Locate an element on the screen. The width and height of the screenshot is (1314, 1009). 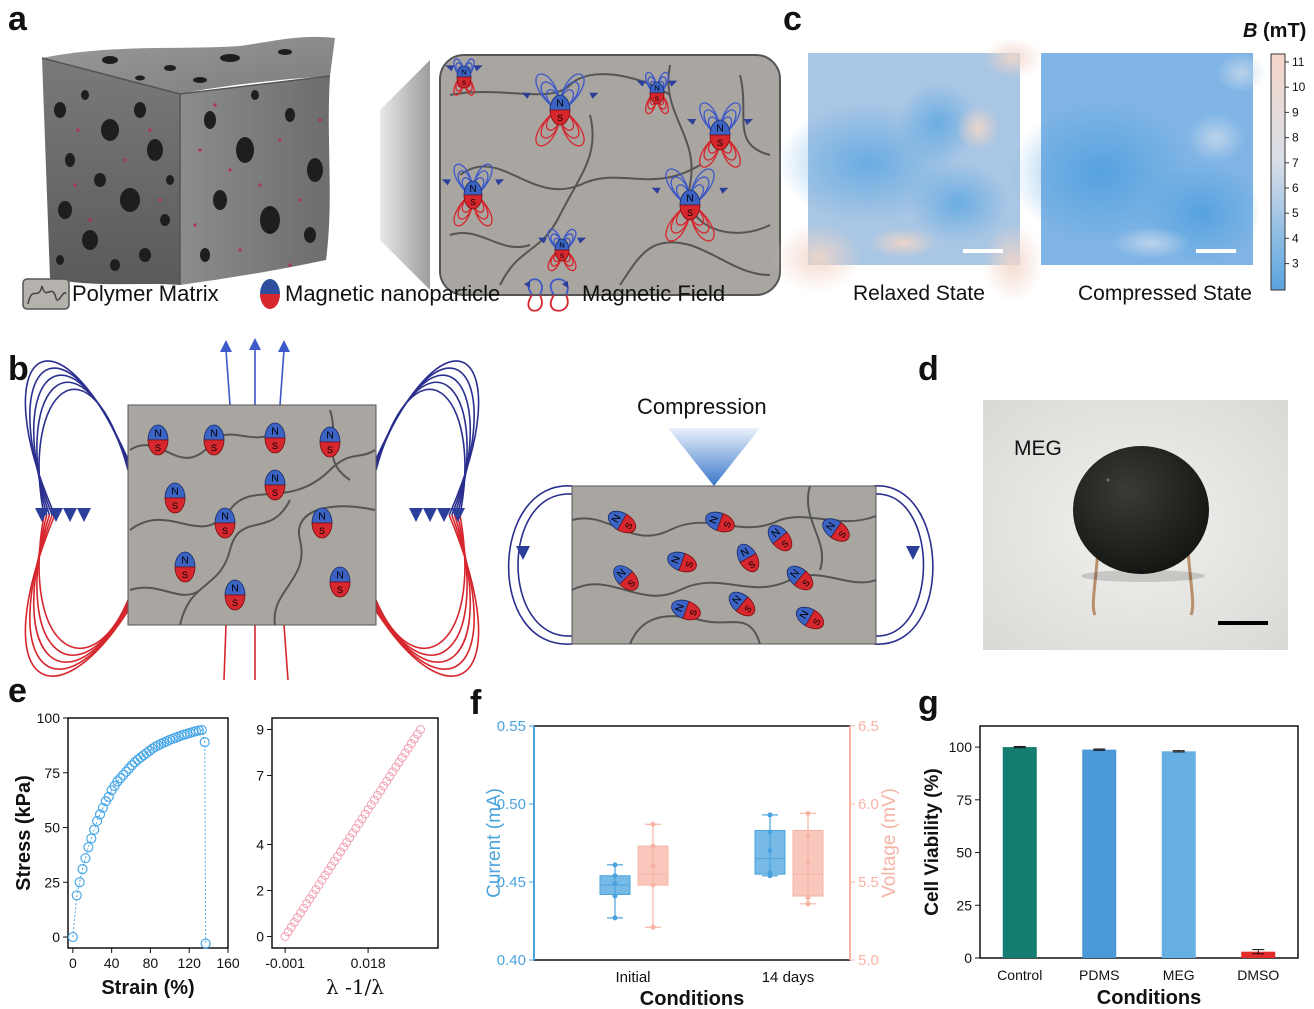
magnetic-field-legend-icon is located at coordinates (546, 295).